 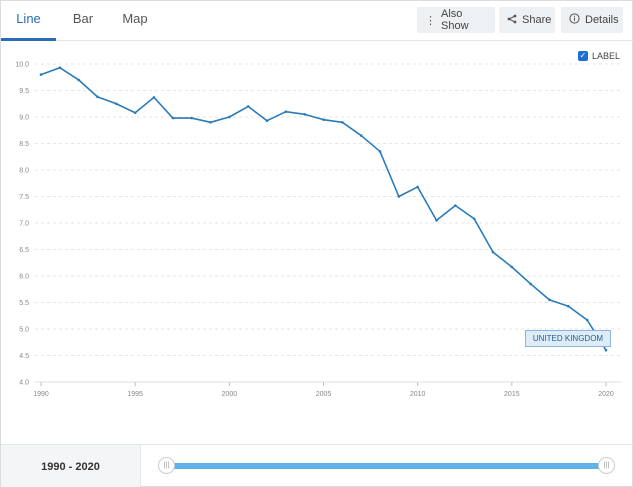 I want to click on x-tick-label: 1995, so click(x=135, y=394).